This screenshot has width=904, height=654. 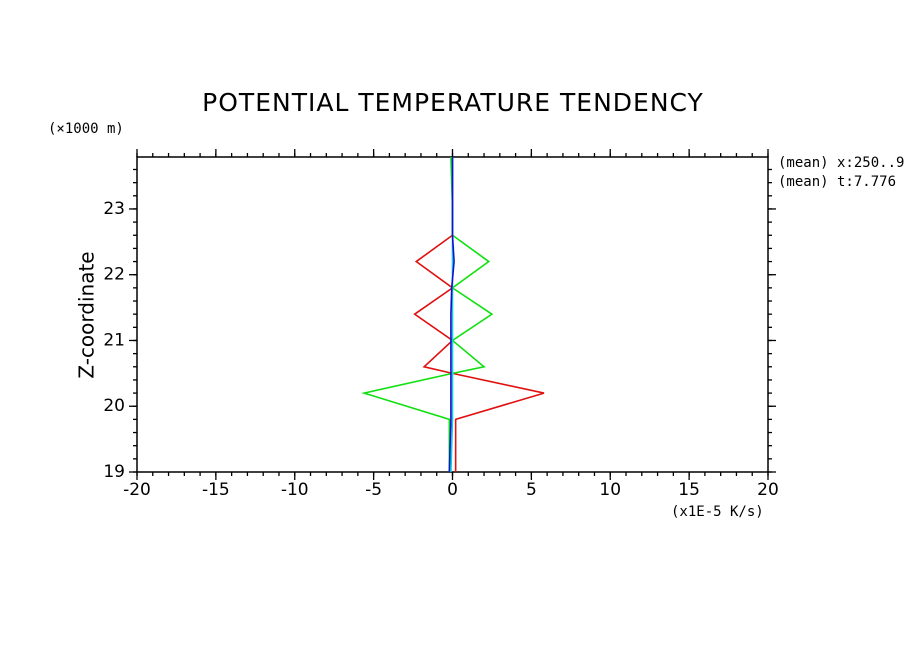 I want to click on x-tick-label: 15, so click(x=689, y=490).